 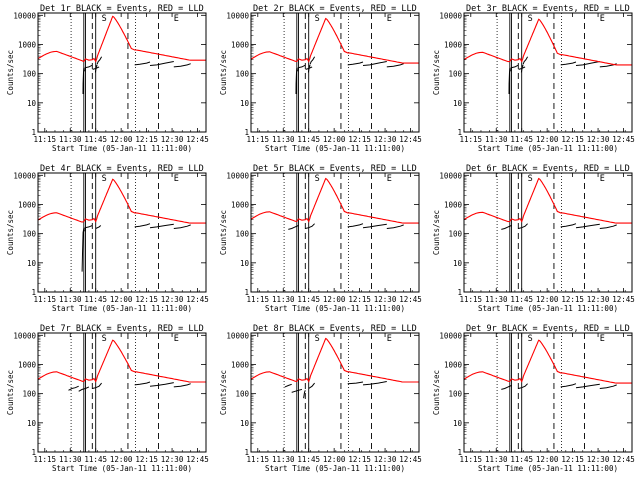 What do you see at coordinates (335, 200) in the screenshot?
I see `lld-series-line` at bounding box center [335, 200].